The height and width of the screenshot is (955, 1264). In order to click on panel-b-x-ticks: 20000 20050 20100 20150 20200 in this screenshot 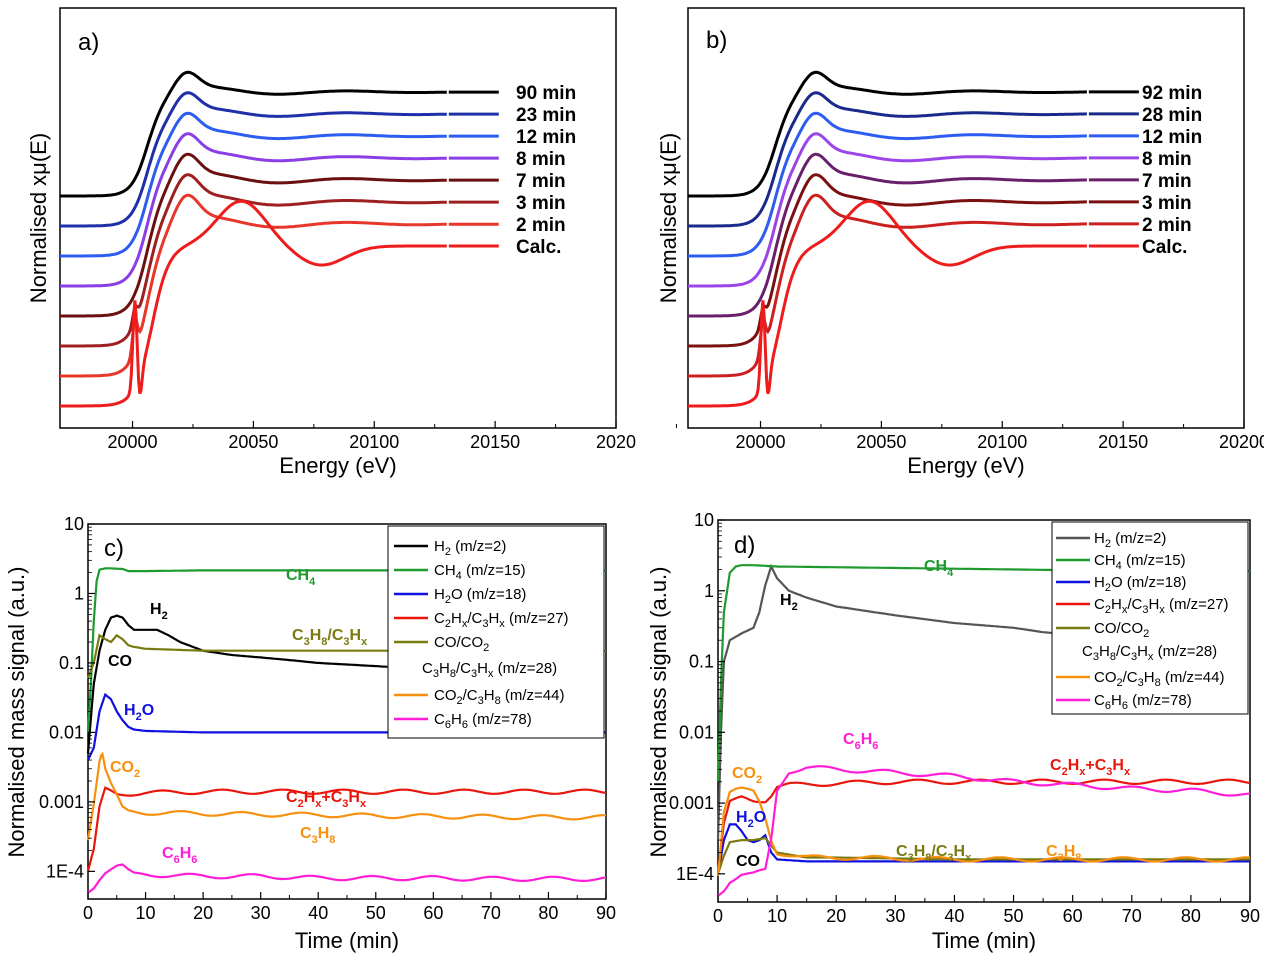, I will do `click(999, 436)`.